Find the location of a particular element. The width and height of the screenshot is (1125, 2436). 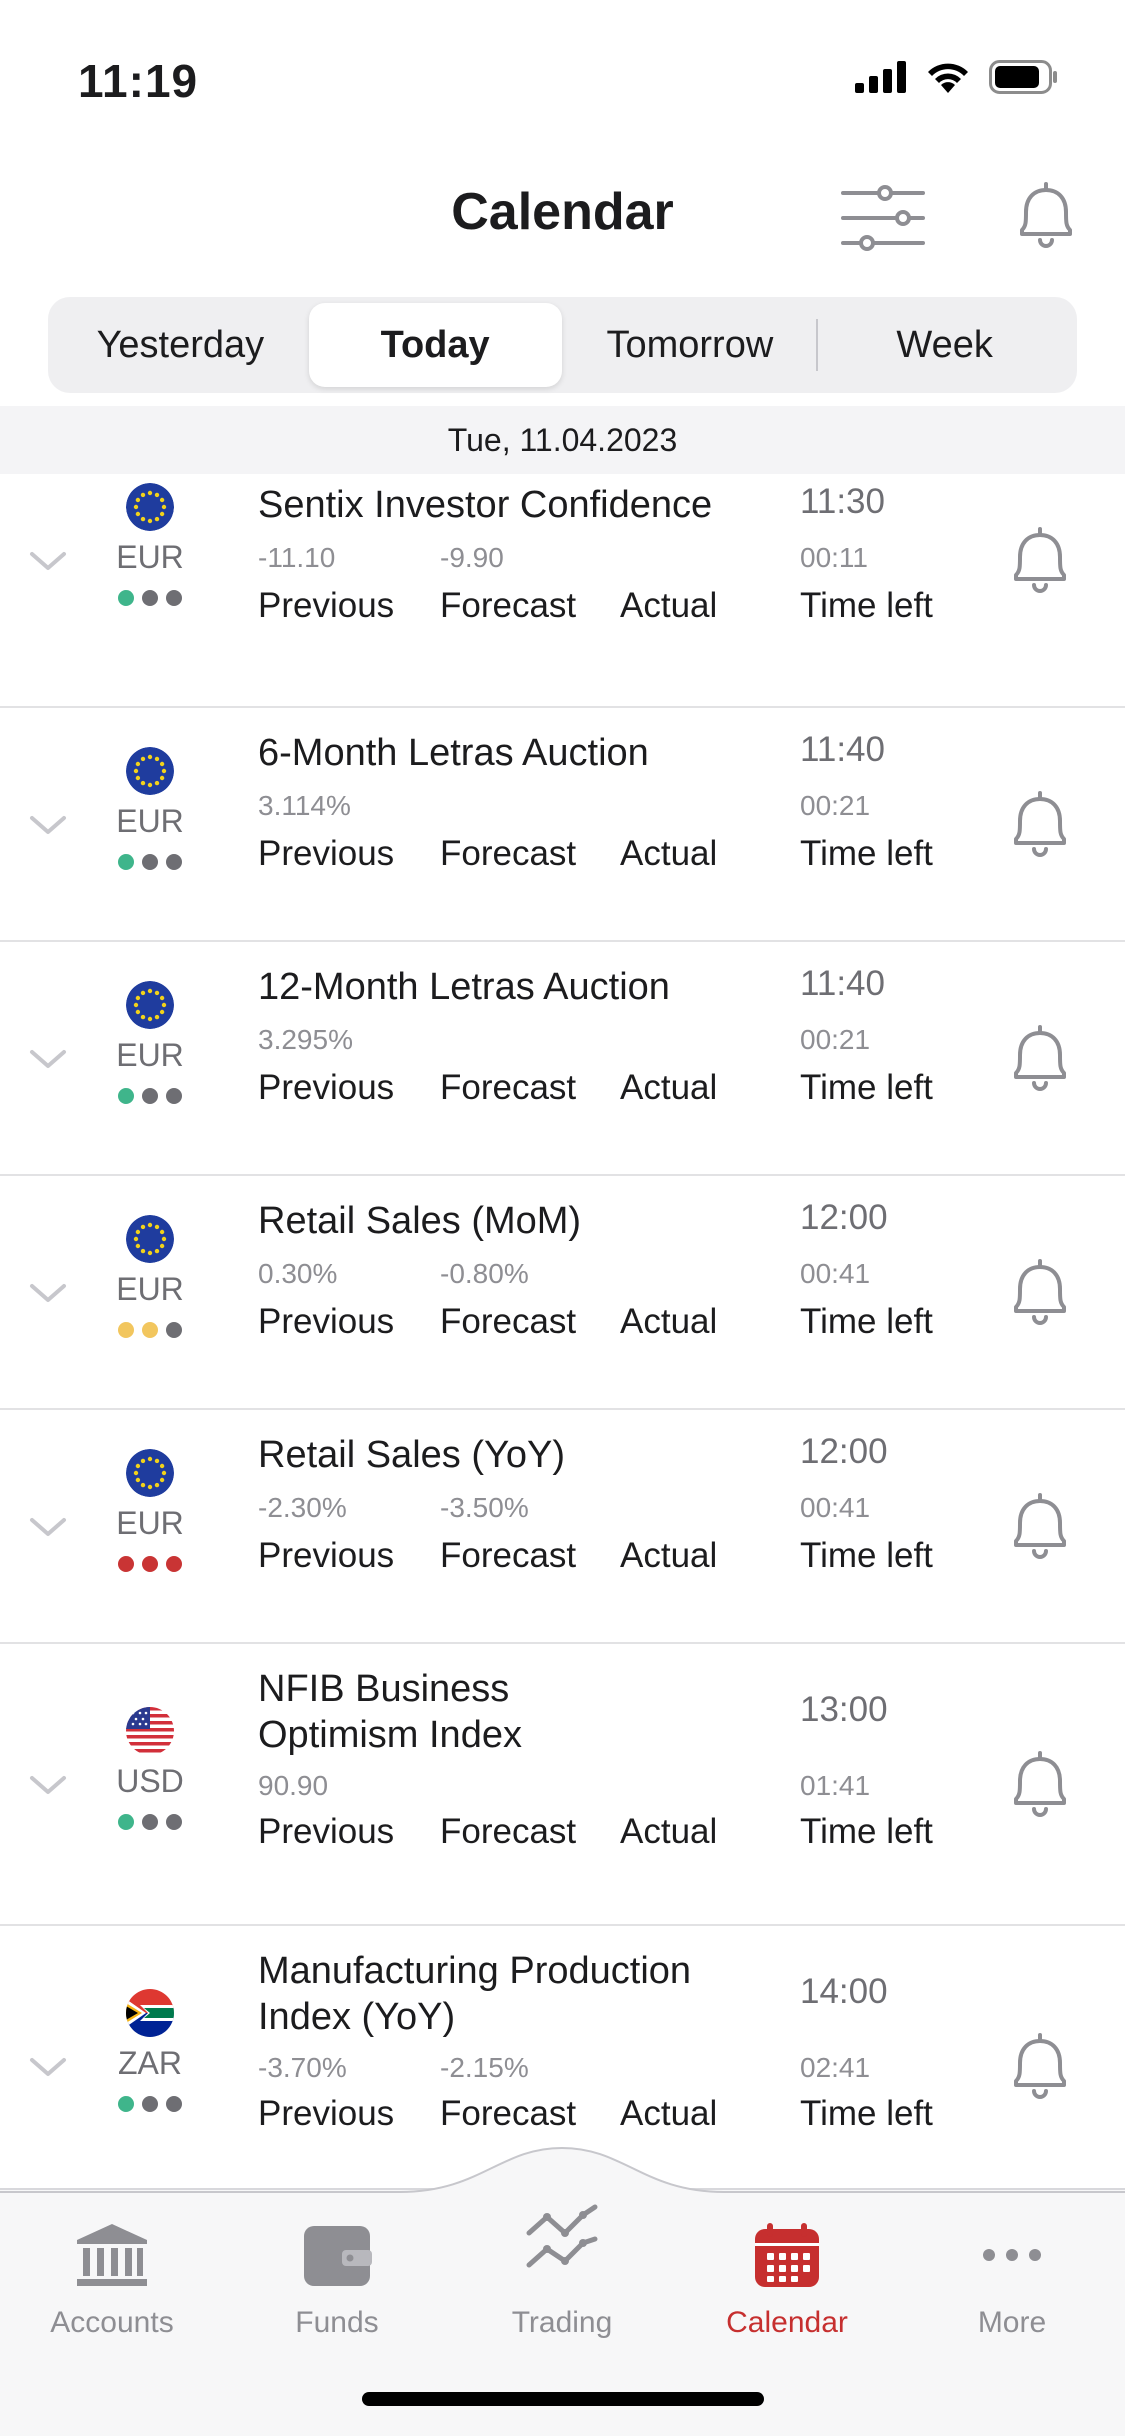

segment-today: Today is located at coordinates (435, 345).